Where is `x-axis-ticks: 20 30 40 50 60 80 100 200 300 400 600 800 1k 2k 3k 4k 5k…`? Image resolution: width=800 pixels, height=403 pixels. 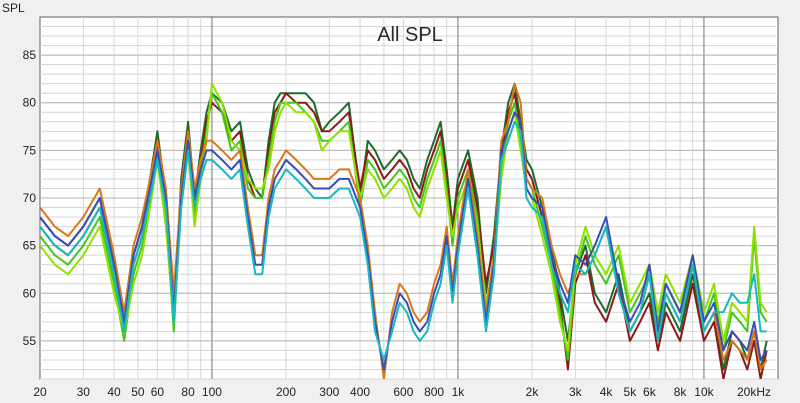
x-axis-ticks: 20 30 40 50 60 80 100 200 300 400 600 800 1k 2k 3k 4k 5k… is located at coordinates (402, 392).